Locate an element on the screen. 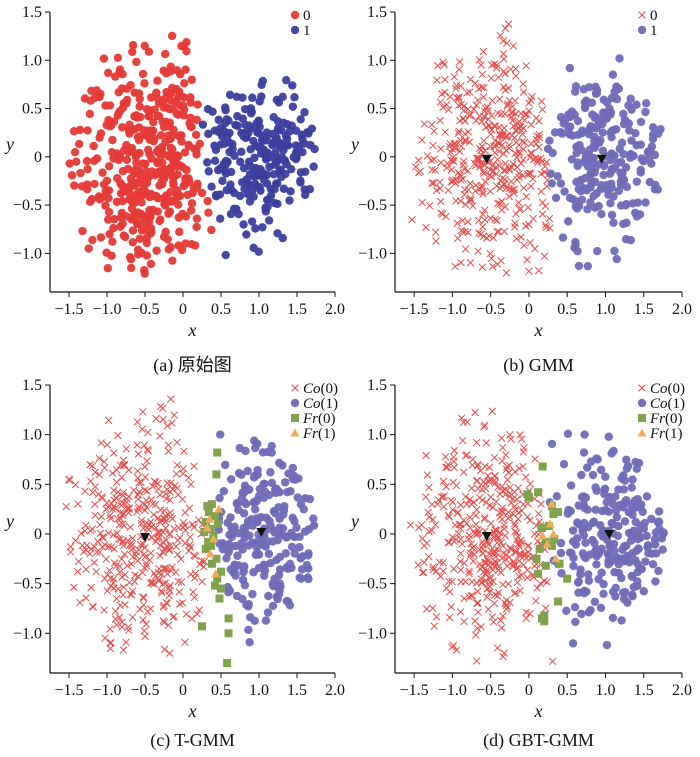 This screenshot has height=757, width=700. fringe-point-fr0 is located at coordinates (214, 585).